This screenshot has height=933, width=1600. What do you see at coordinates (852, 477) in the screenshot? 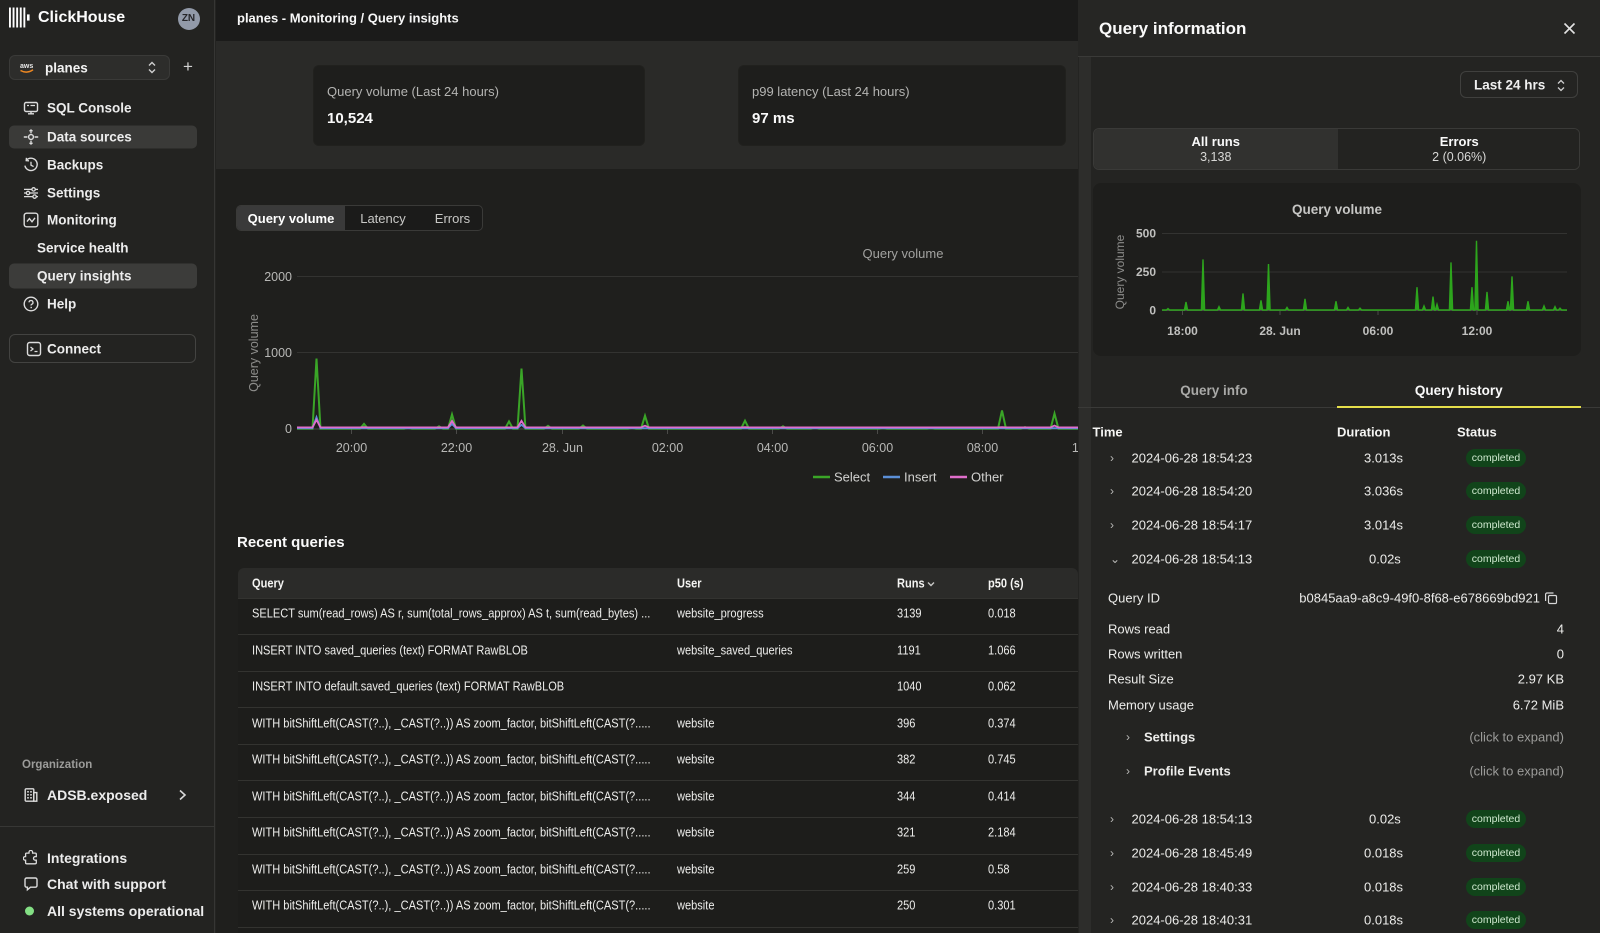
I see `svg-text: Select` at bounding box center [852, 477].